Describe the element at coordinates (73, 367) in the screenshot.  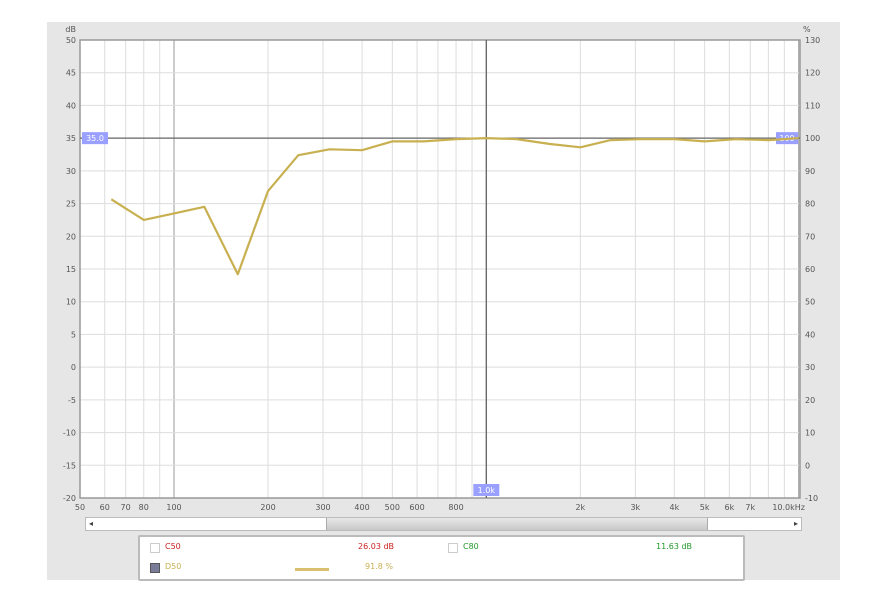
I see `left-tick-label: 0` at that location.